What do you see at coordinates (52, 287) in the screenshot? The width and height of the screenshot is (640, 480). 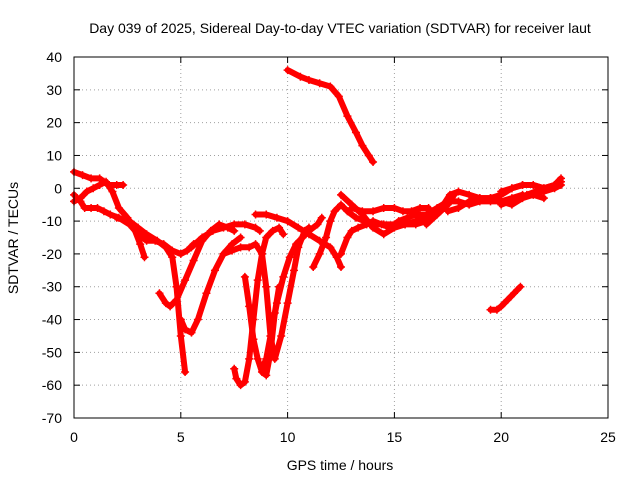 I see `y-tick-label: -30` at bounding box center [52, 287].